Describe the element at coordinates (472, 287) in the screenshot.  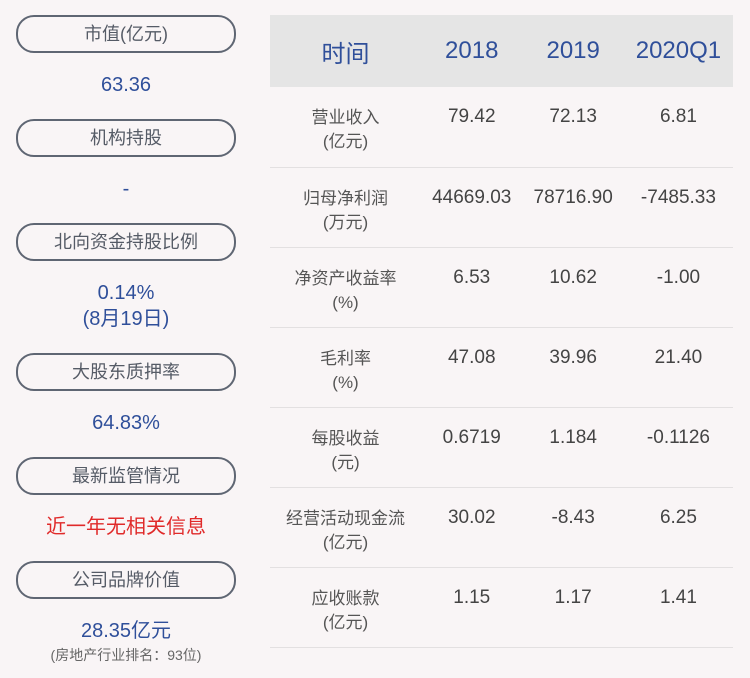
I see `cell-value: 6.53` at that location.